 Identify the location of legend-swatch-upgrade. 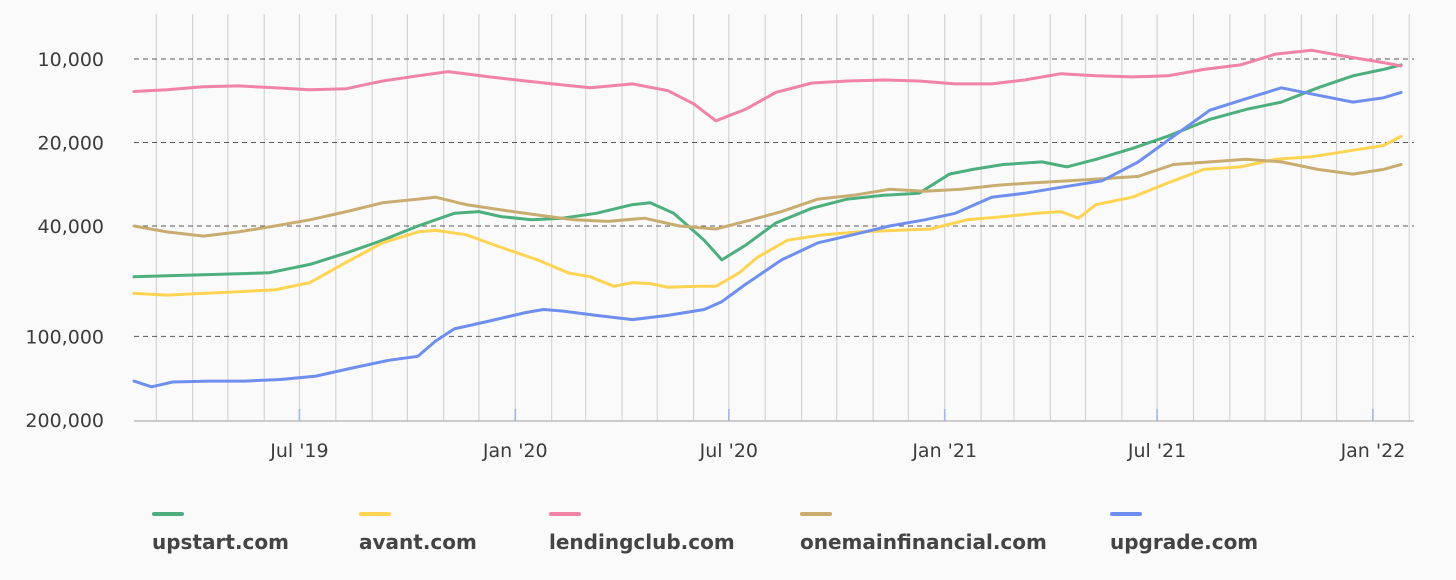
(1126, 514).